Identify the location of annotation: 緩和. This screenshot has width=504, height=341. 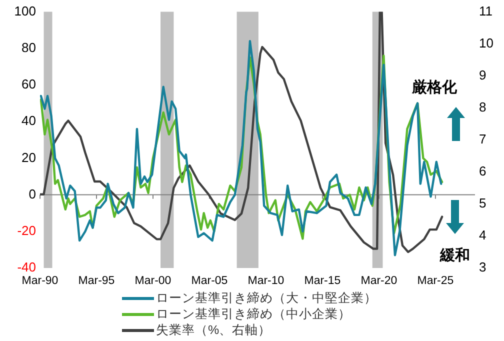
(455, 255).